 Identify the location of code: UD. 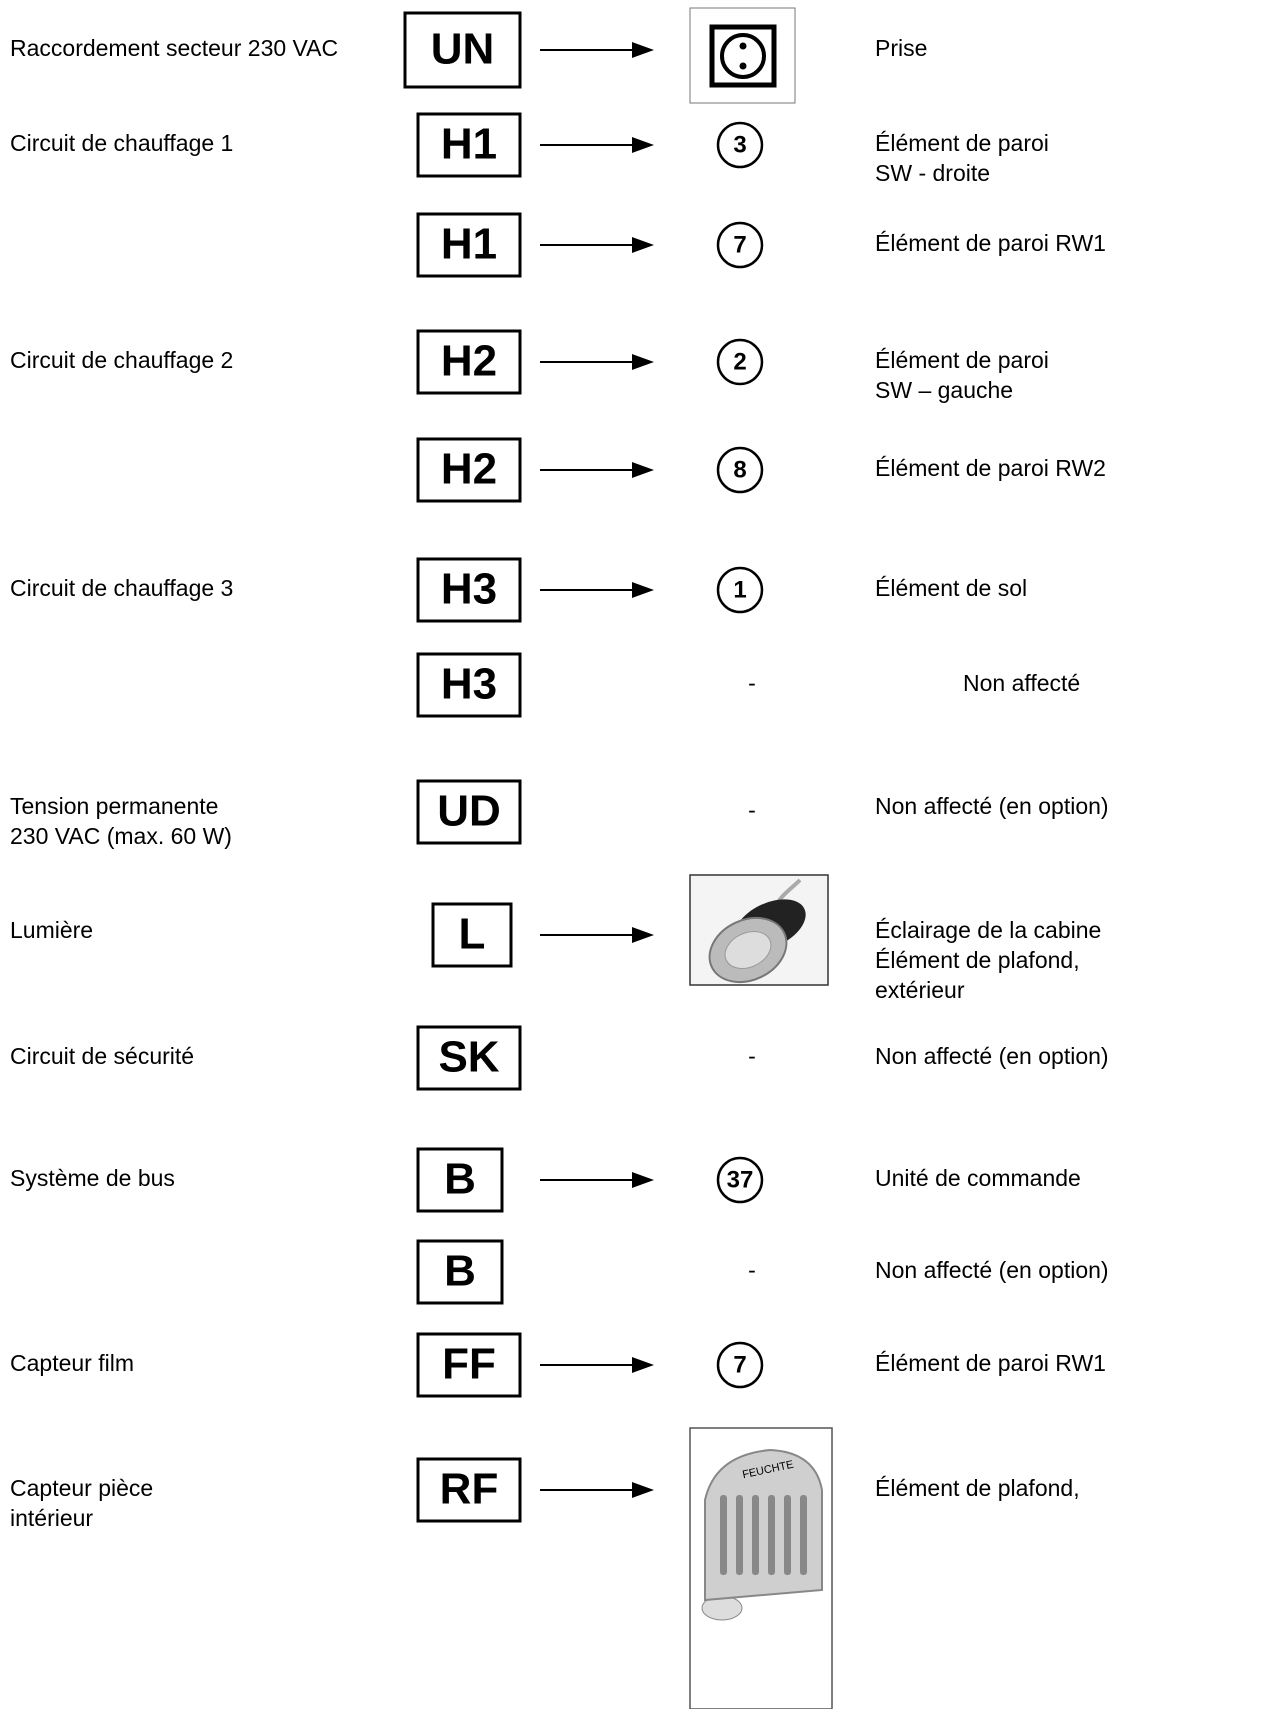
(469, 811).